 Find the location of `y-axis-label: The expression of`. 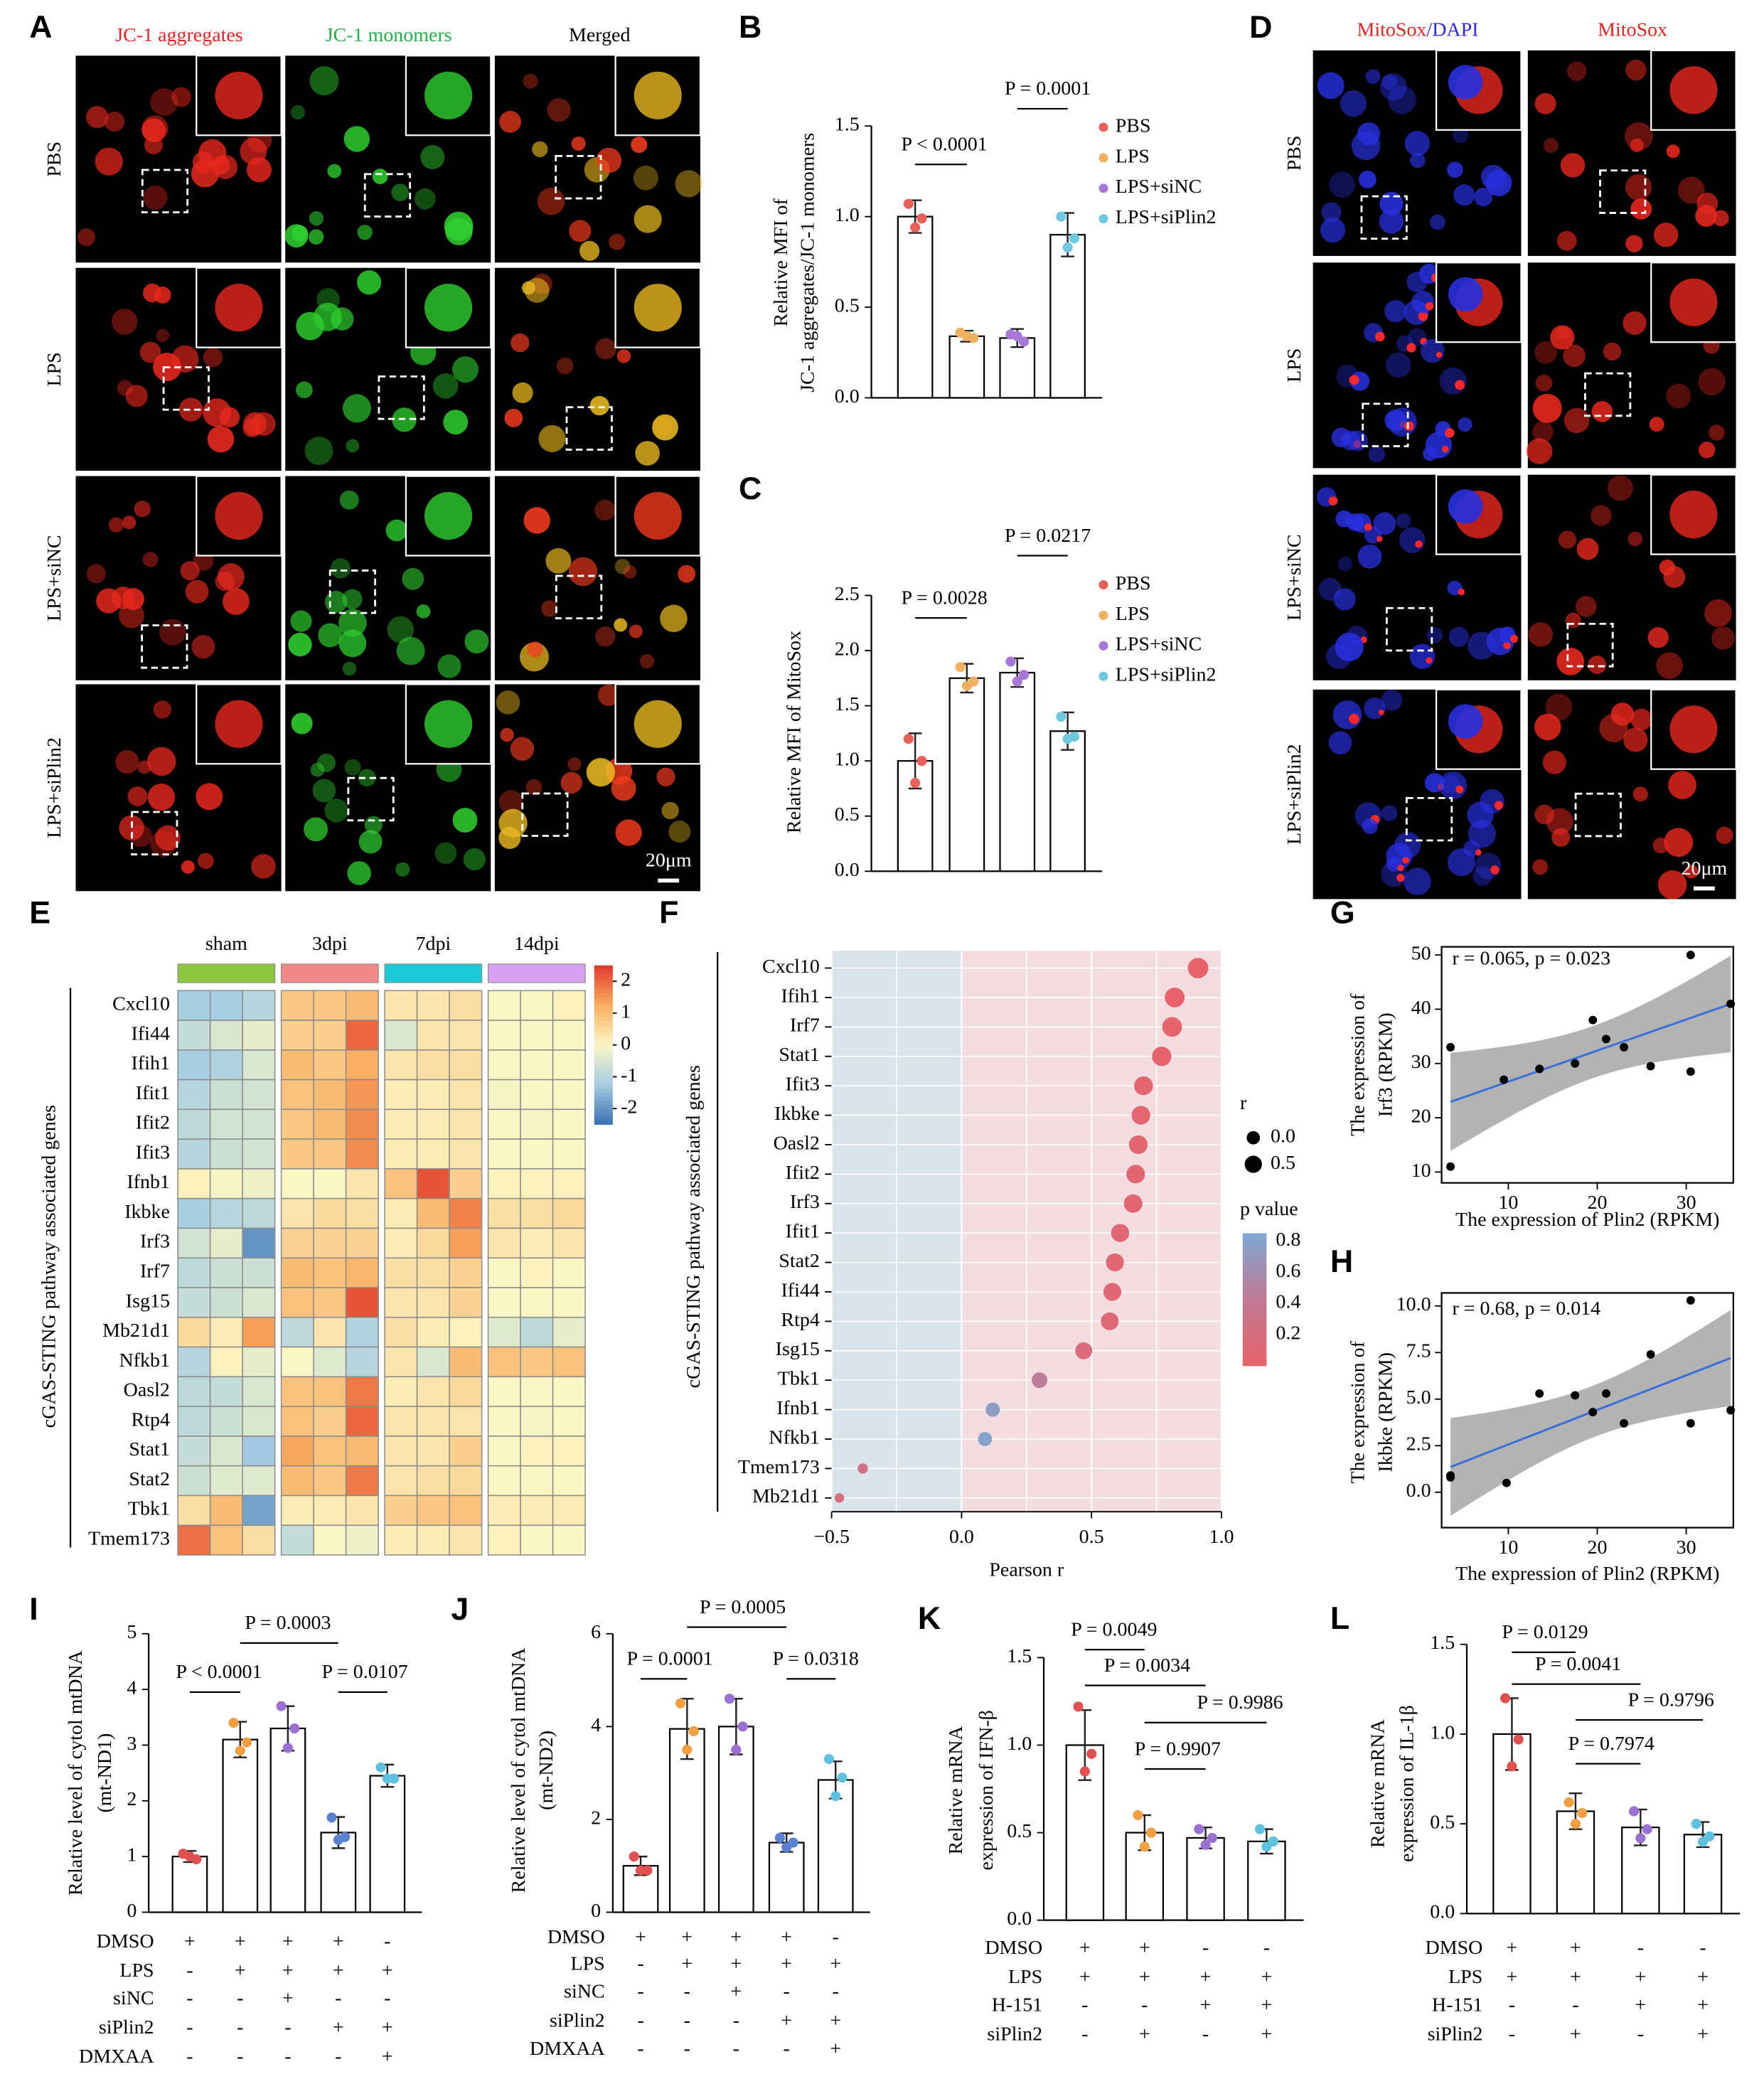

y-axis-label: The expression of is located at coordinates (1358, 1411).